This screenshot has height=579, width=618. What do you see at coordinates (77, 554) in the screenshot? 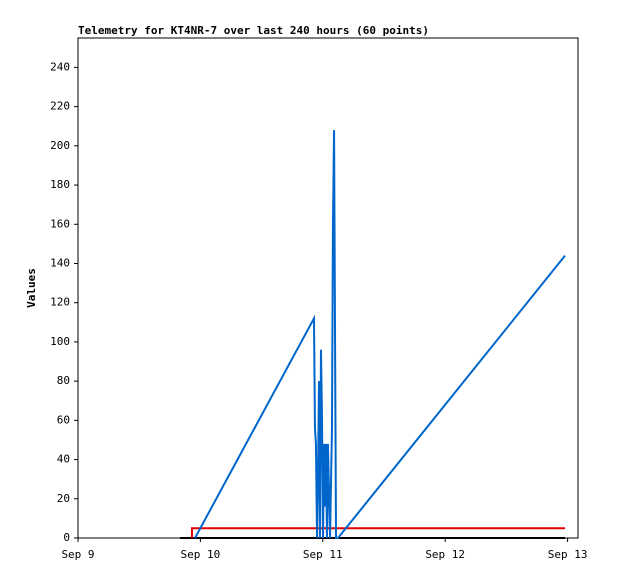
I see `x-tick-label: Sep 9` at bounding box center [77, 554].